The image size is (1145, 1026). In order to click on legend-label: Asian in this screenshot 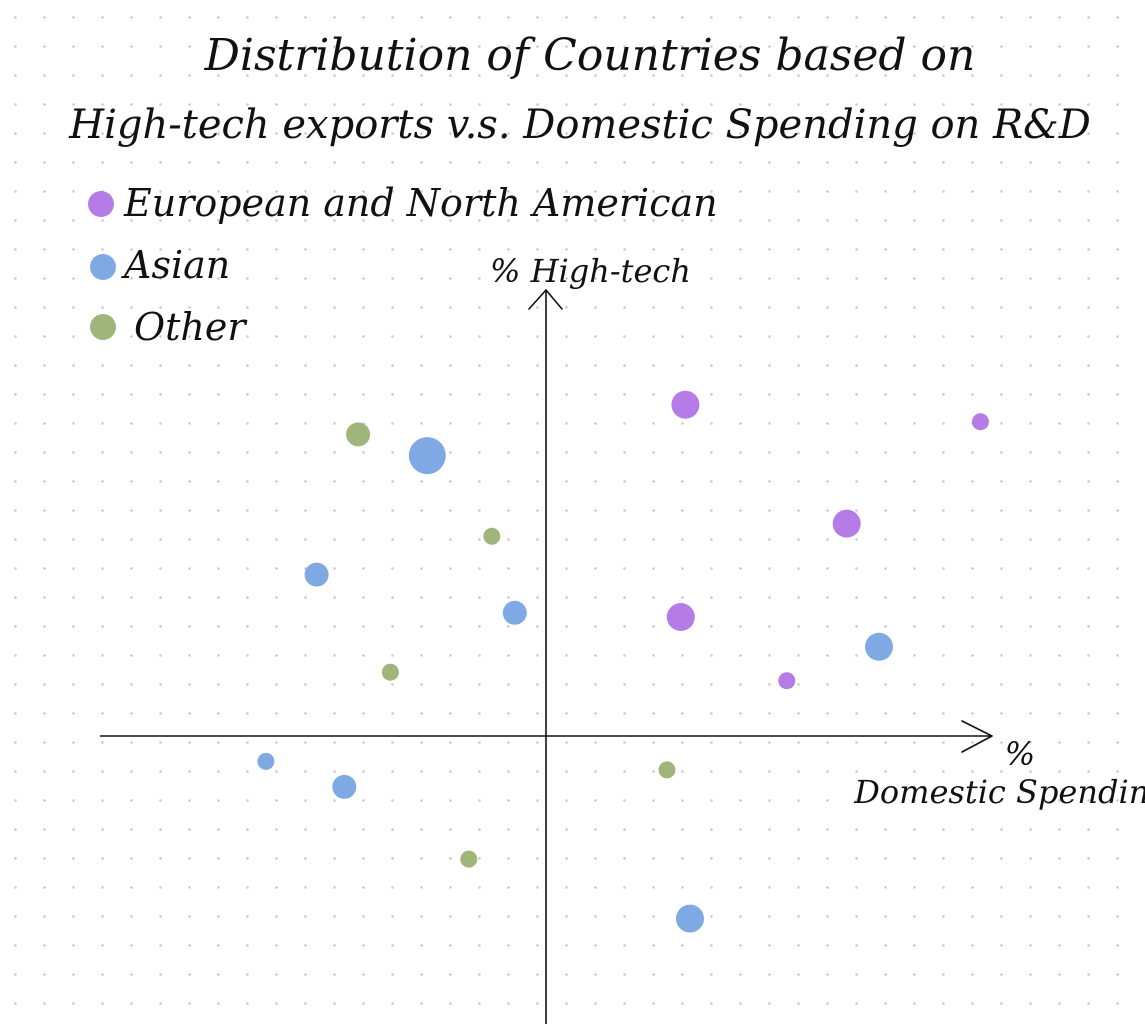, I will do `click(175, 265)`.